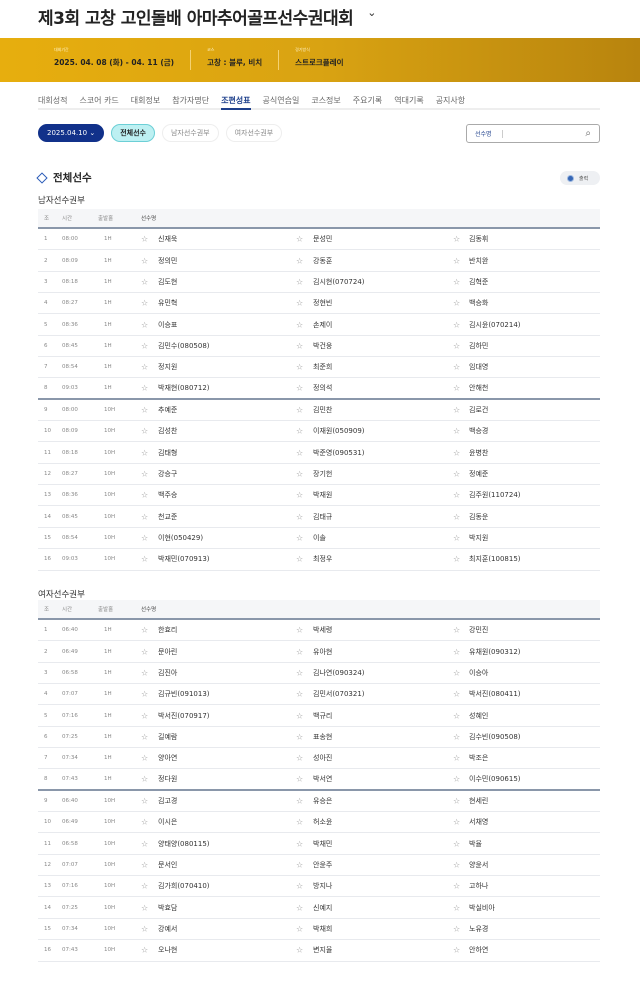 This screenshot has height=999, width=640. Describe the element at coordinates (479, 388) in the screenshot. I see `player-name: 안해천` at that location.